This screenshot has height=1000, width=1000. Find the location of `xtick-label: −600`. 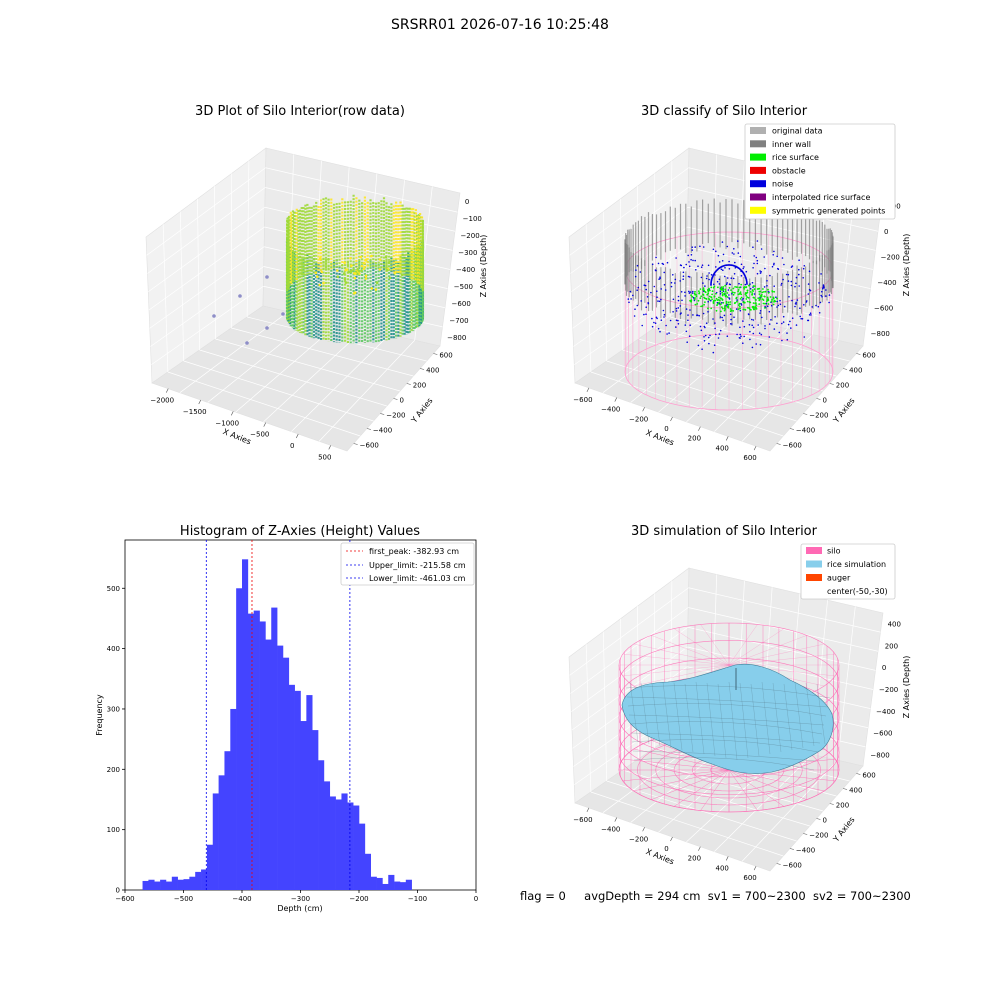

xtick-label: −600 is located at coordinates (582, 400).